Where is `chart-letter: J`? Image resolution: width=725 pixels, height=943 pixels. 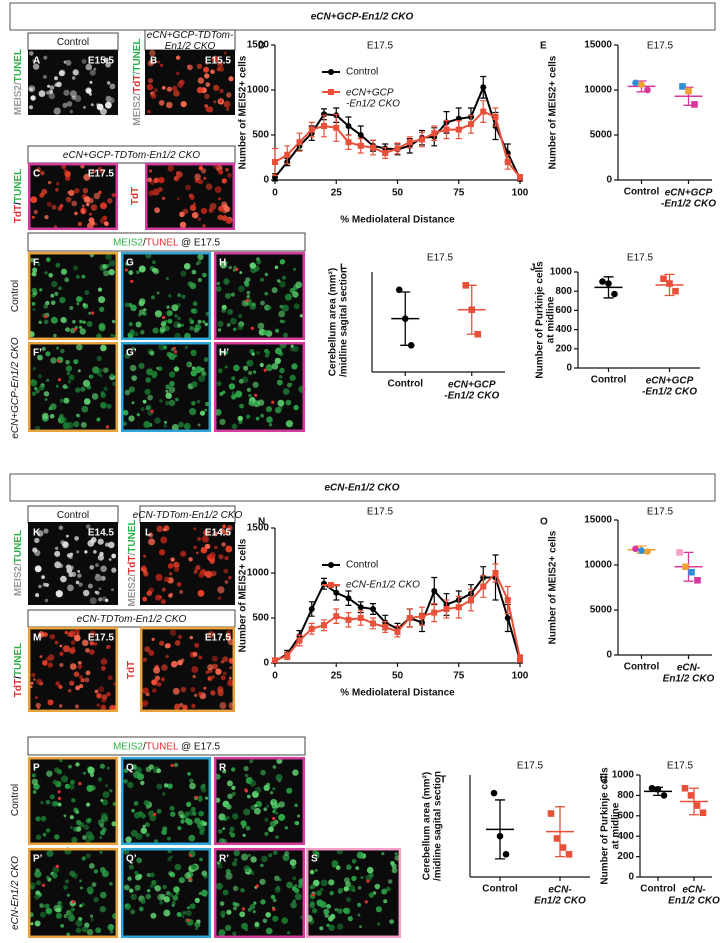 chart-letter: J is located at coordinates (533, 268).